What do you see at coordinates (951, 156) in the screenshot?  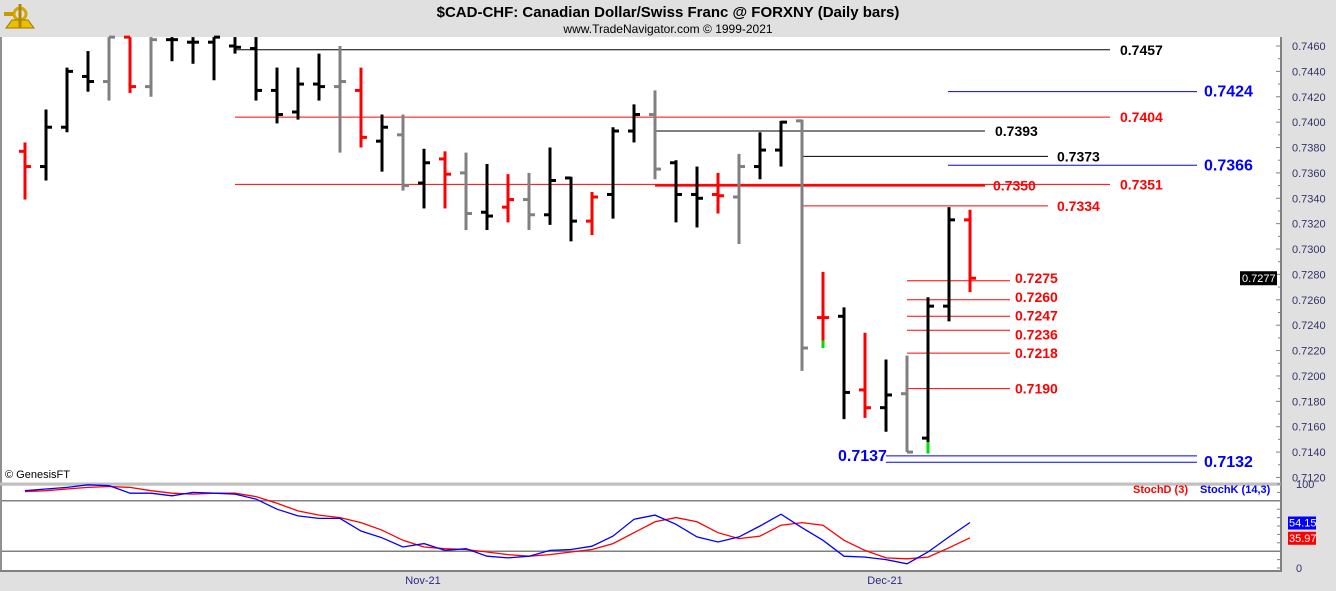 I see `level-line-0-7373: 0.7373` at bounding box center [951, 156].